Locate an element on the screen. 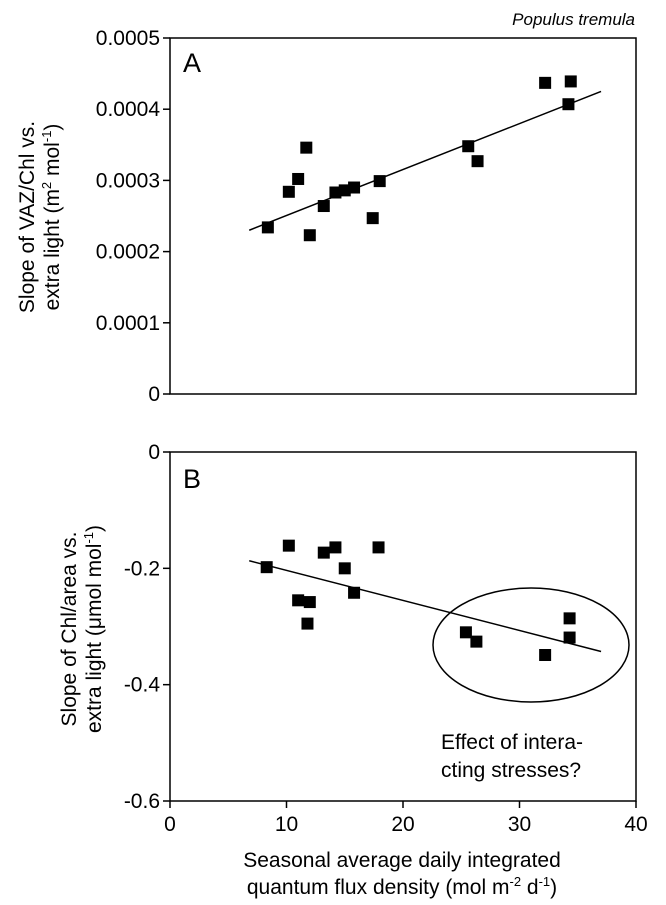  panel-a-ylabel-line2: extra light (m2 mol-1) is located at coordinates (51, 217).